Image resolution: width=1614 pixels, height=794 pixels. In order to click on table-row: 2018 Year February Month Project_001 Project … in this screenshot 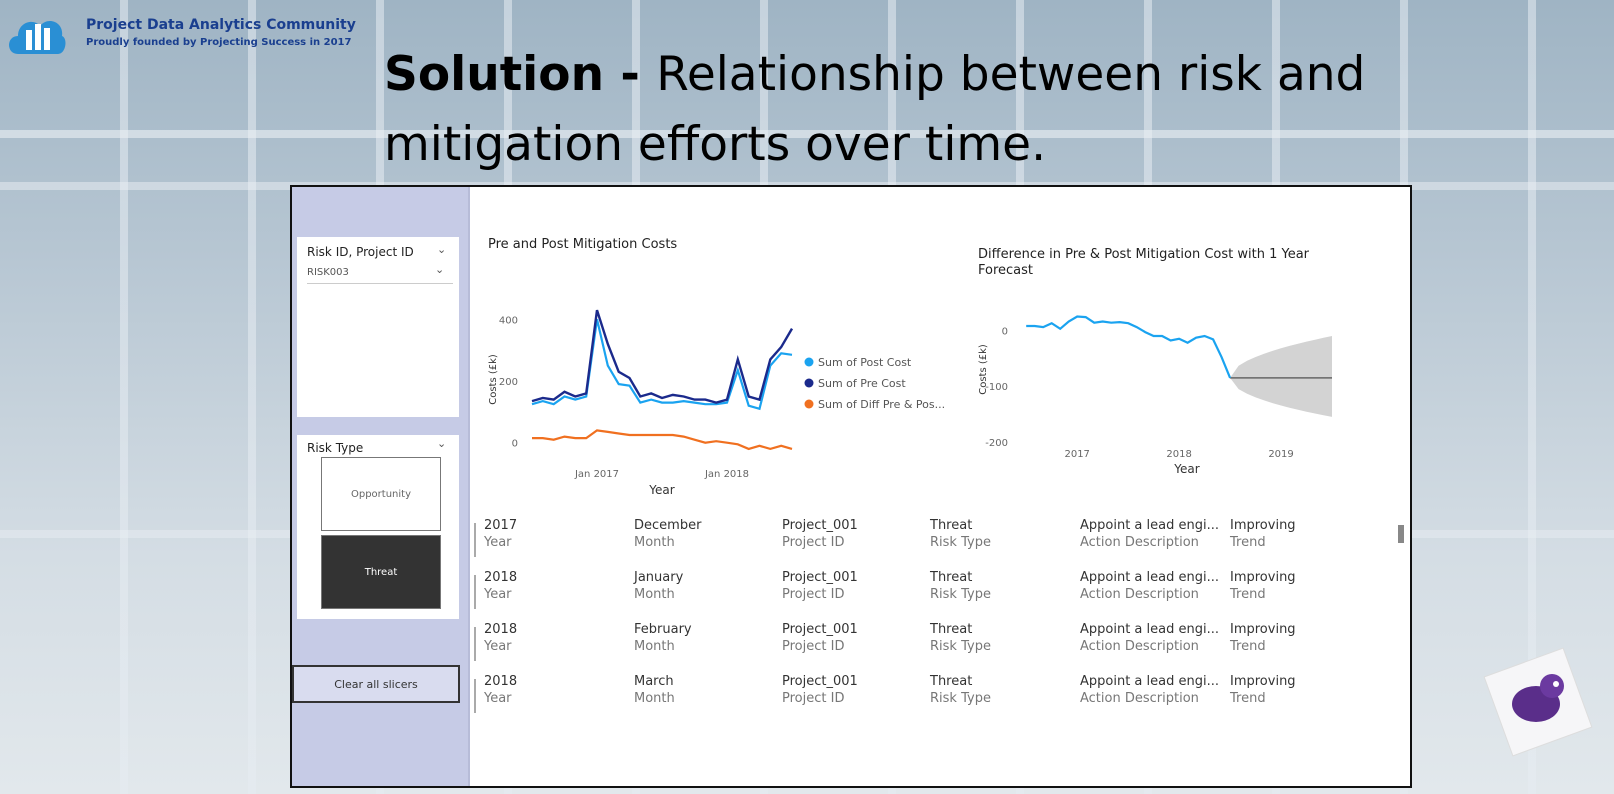, I will do `click(929, 643)`.